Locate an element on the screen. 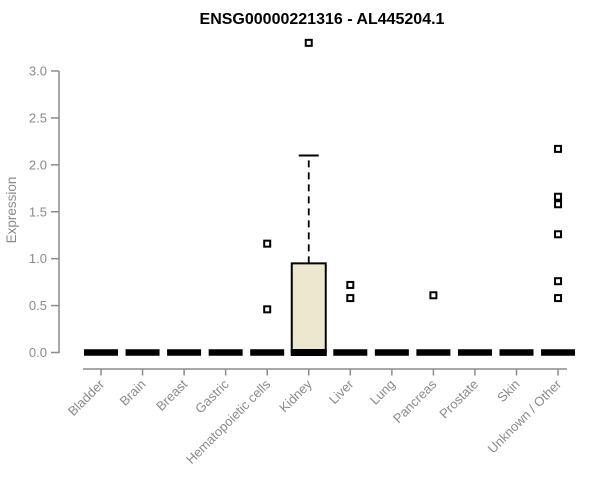 The height and width of the screenshot is (500, 600). x-tick-label: Breast is located at coordinates (171, 394).